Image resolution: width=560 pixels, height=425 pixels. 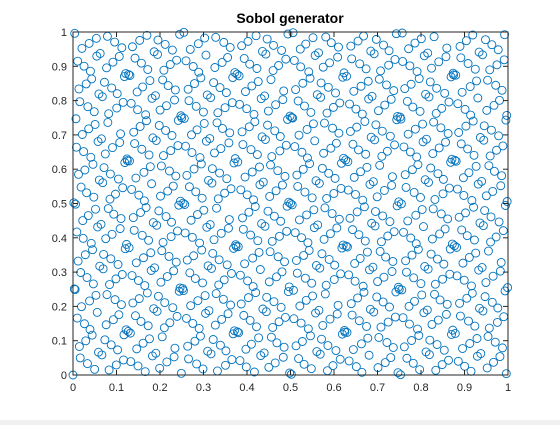 What do you see at coordinates (290, 388) in the screenshot?
I see `x-tick-label: 0.5` at bounding box center [290, 388].